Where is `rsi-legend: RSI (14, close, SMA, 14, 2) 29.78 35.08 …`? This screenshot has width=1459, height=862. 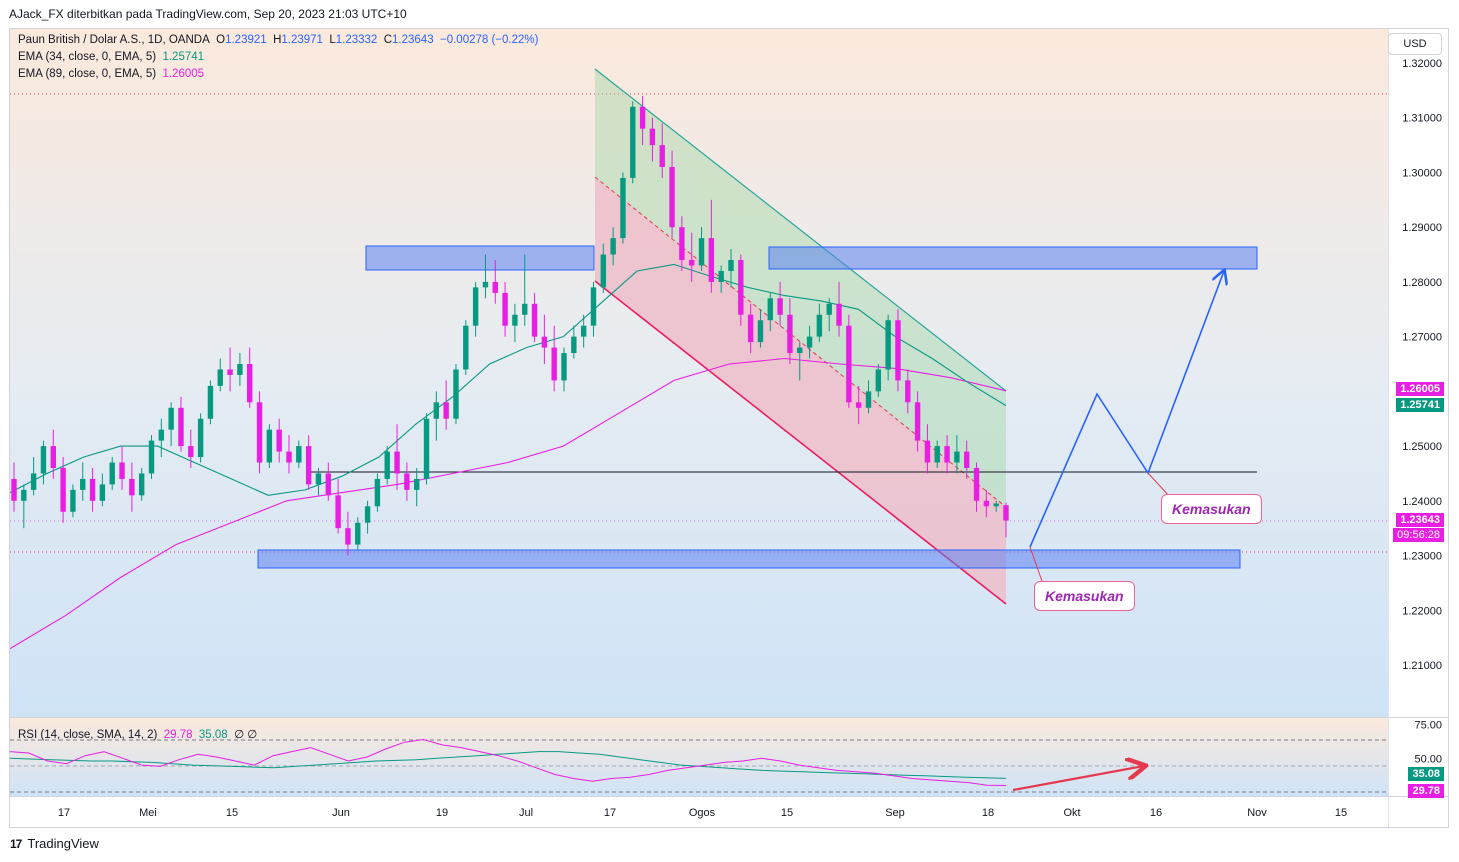
rsi-legend: RSI (14, close, SMA, 14, 2) 29.78 35.08 … is located at coordinates (137, 734).